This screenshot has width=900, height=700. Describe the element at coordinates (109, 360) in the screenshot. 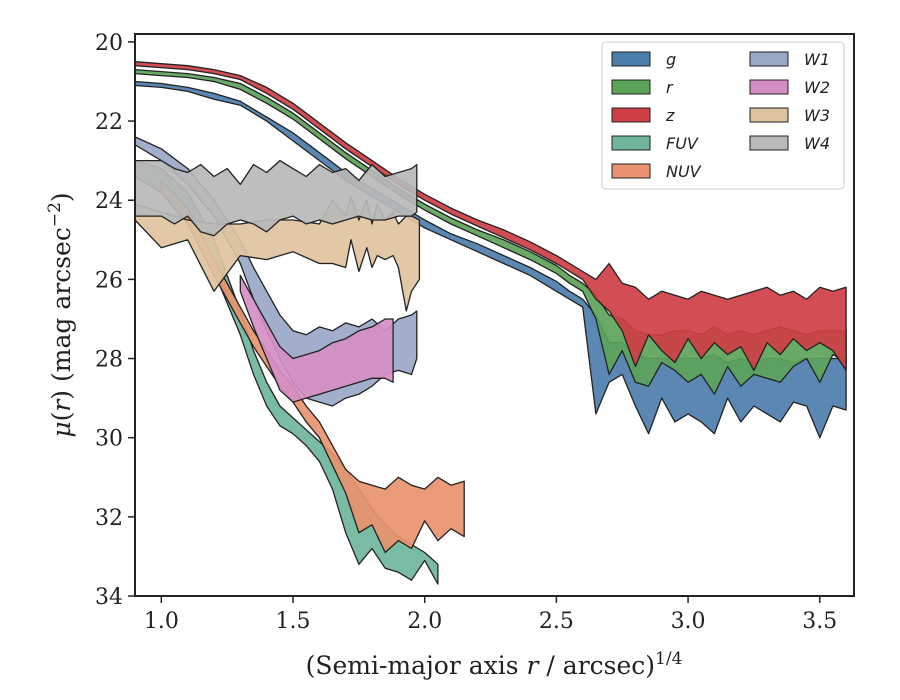

I see `y-tick-label: 28` at that location.